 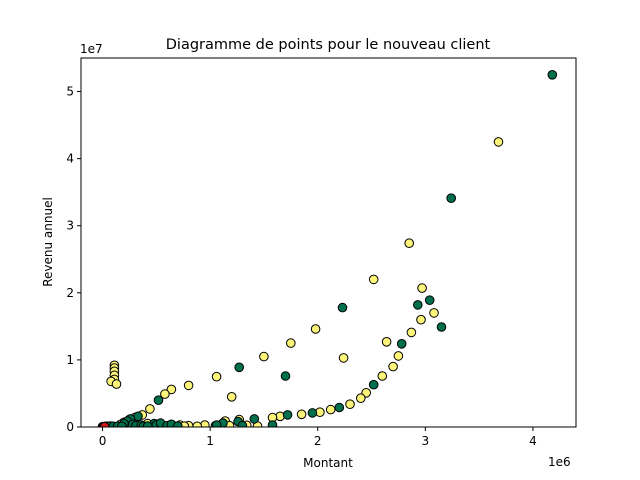 I want to click on y-tick-label: 3, so click(x=70, y=226).